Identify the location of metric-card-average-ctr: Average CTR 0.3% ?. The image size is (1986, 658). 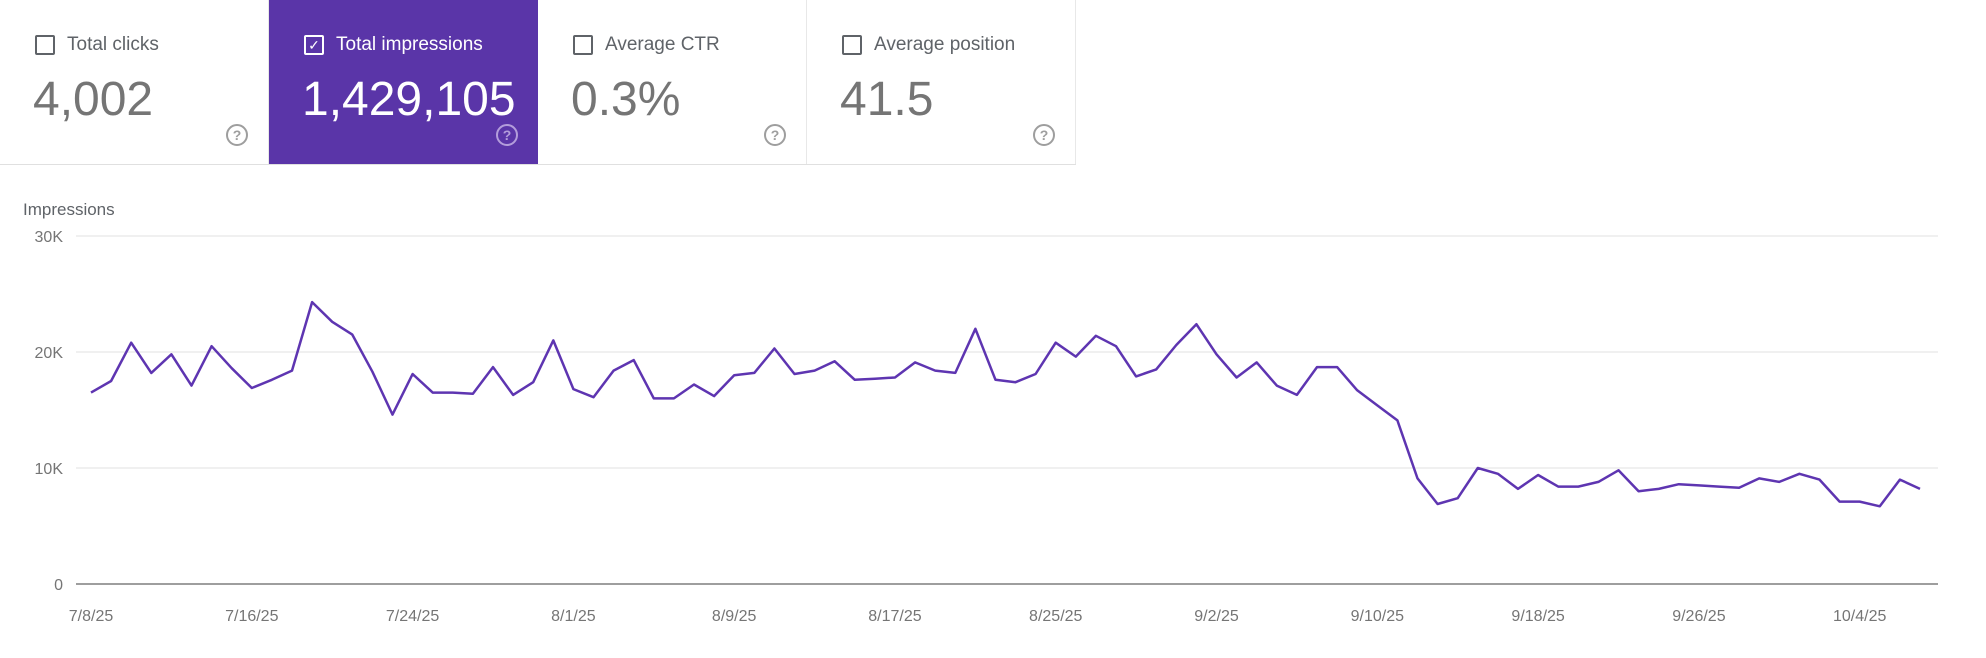
(672, 82).